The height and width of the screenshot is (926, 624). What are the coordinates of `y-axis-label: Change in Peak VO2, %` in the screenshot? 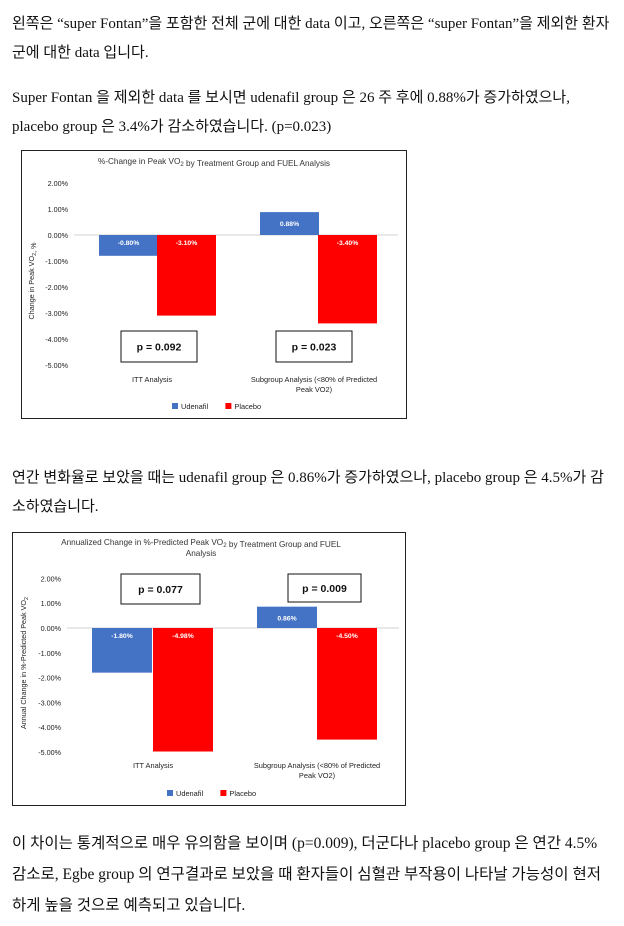 It's located at (32, 281).